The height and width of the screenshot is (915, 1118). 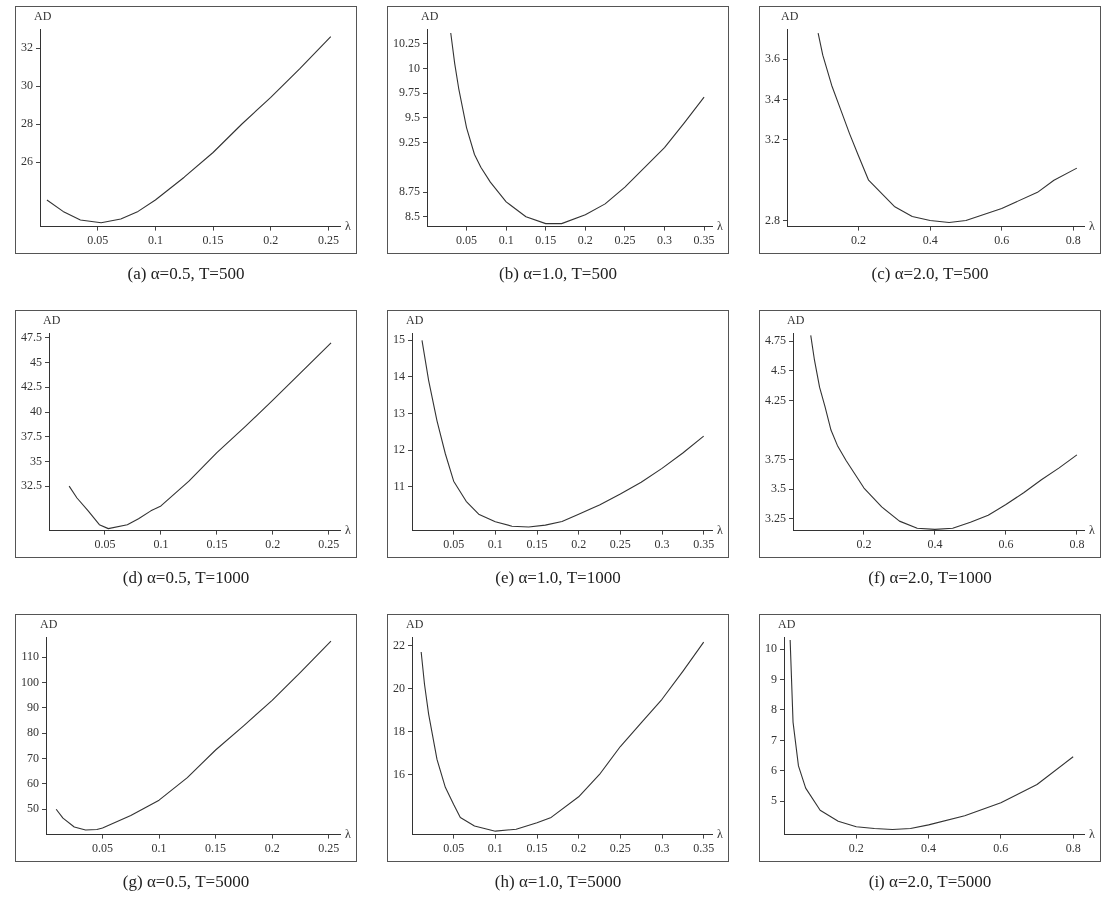 What do you see at coordinates (33, 732) in the screenshot?
I see `y-tick-label: 80` at bounding box center [33, 732].